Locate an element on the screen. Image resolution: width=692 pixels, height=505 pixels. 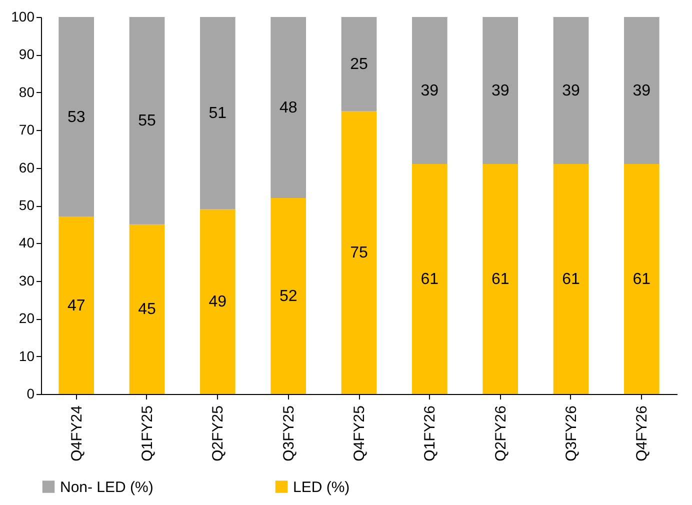
data-label: 55 is located at coordinates (147, 121).